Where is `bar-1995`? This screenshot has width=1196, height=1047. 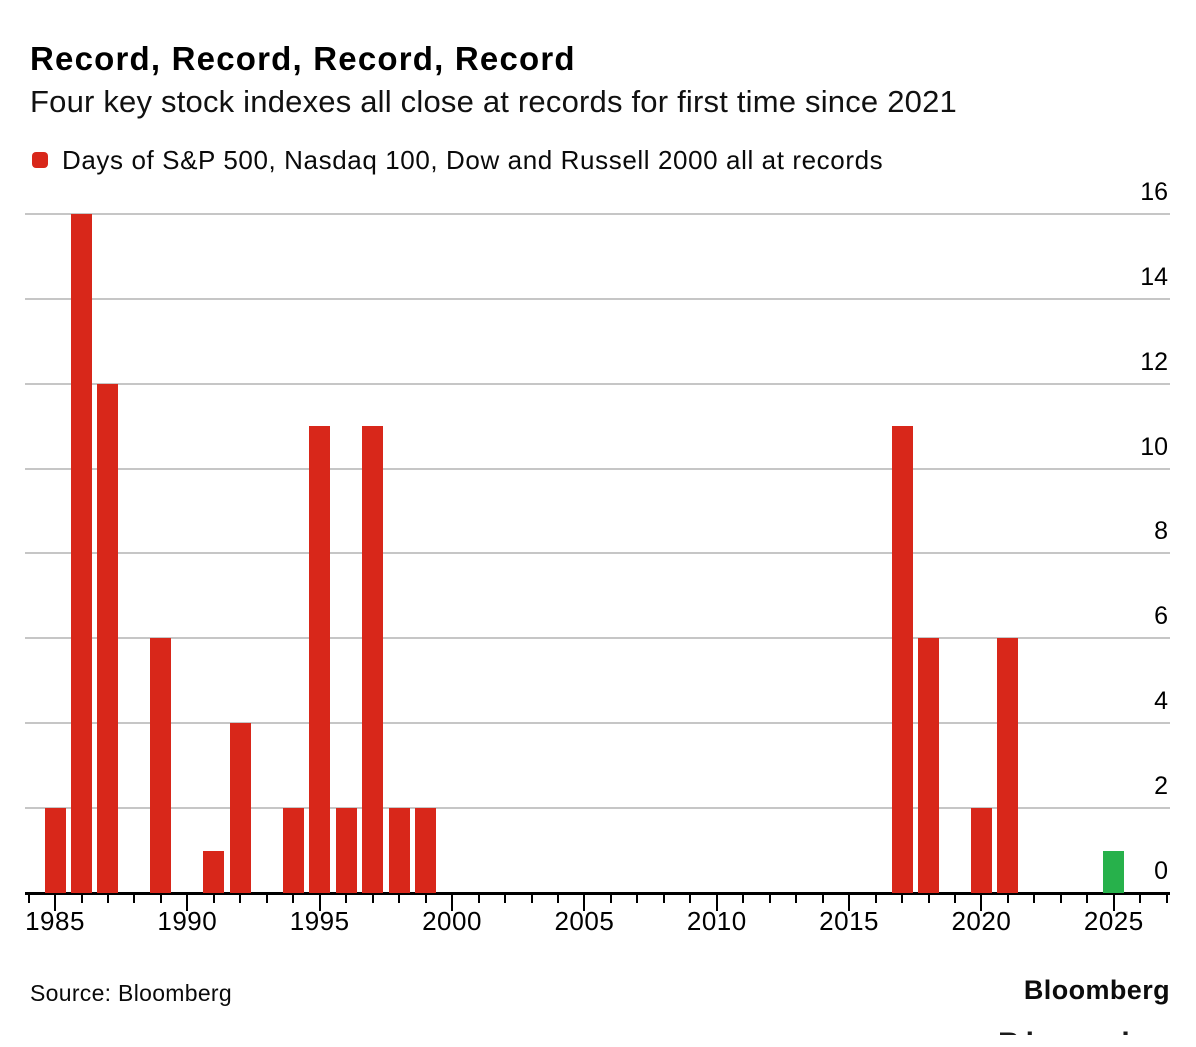
bar-1995 is located at coordinates (320, 659).